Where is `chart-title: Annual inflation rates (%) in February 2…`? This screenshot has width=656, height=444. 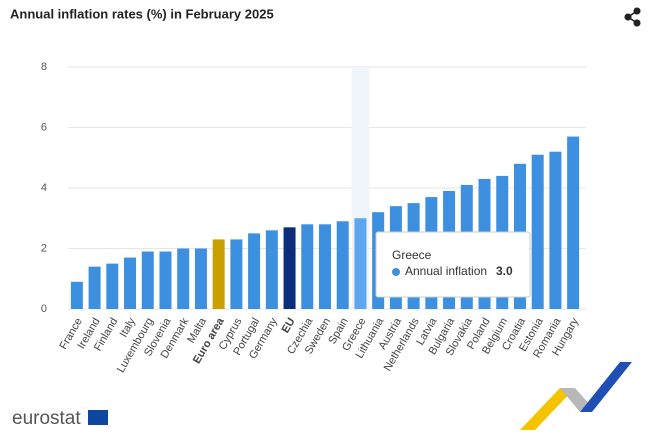 chart-title: Annual inflation rates (%) in February 2… is located at coordinates (142, 13).